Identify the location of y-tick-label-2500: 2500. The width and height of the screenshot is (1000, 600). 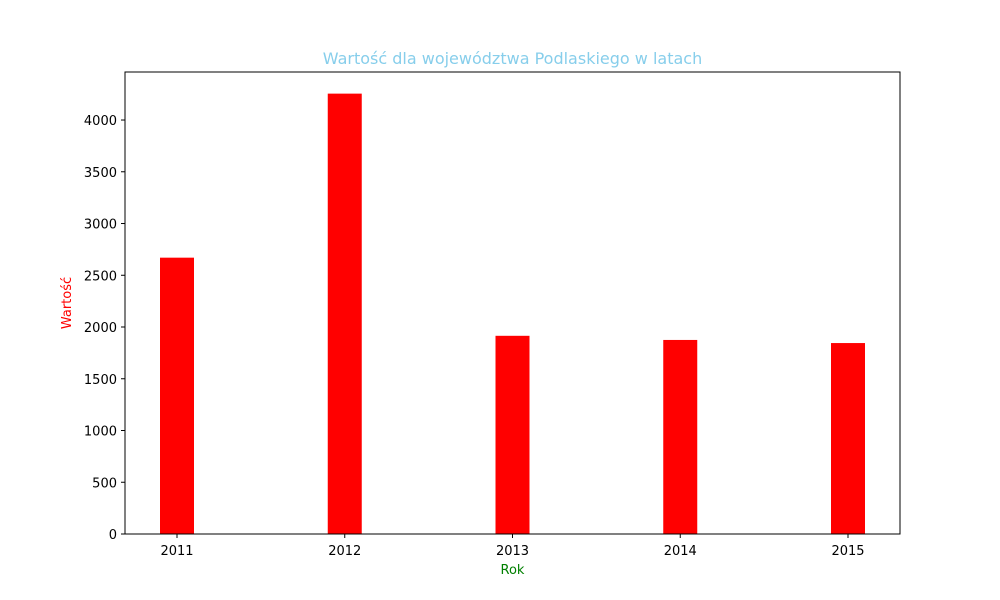
(100, 276).